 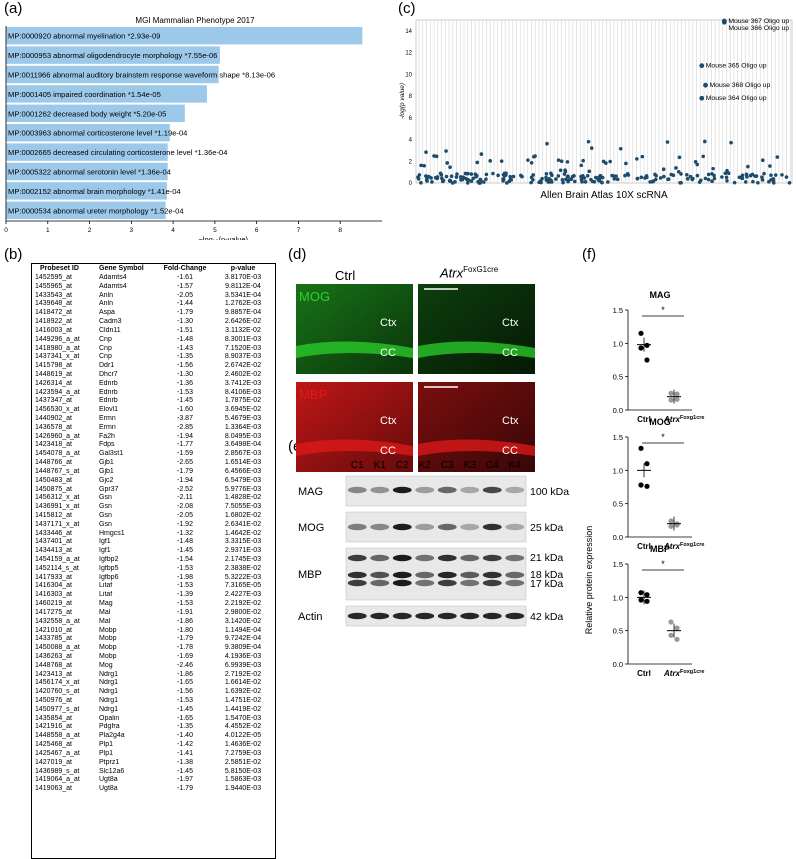 I want to click on fold-cell: -1.86, so click(x=185, y=621).